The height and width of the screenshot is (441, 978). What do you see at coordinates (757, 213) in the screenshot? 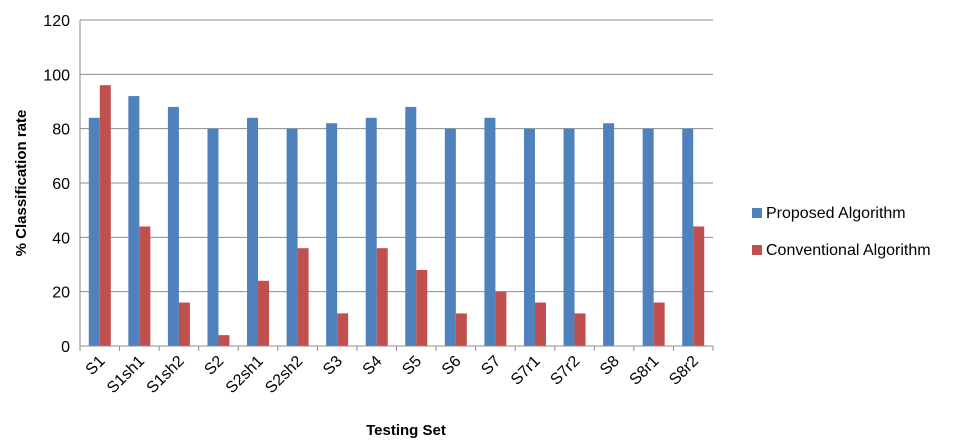
I see `legend-swatch-proposed` at bounding box center [757, 213].